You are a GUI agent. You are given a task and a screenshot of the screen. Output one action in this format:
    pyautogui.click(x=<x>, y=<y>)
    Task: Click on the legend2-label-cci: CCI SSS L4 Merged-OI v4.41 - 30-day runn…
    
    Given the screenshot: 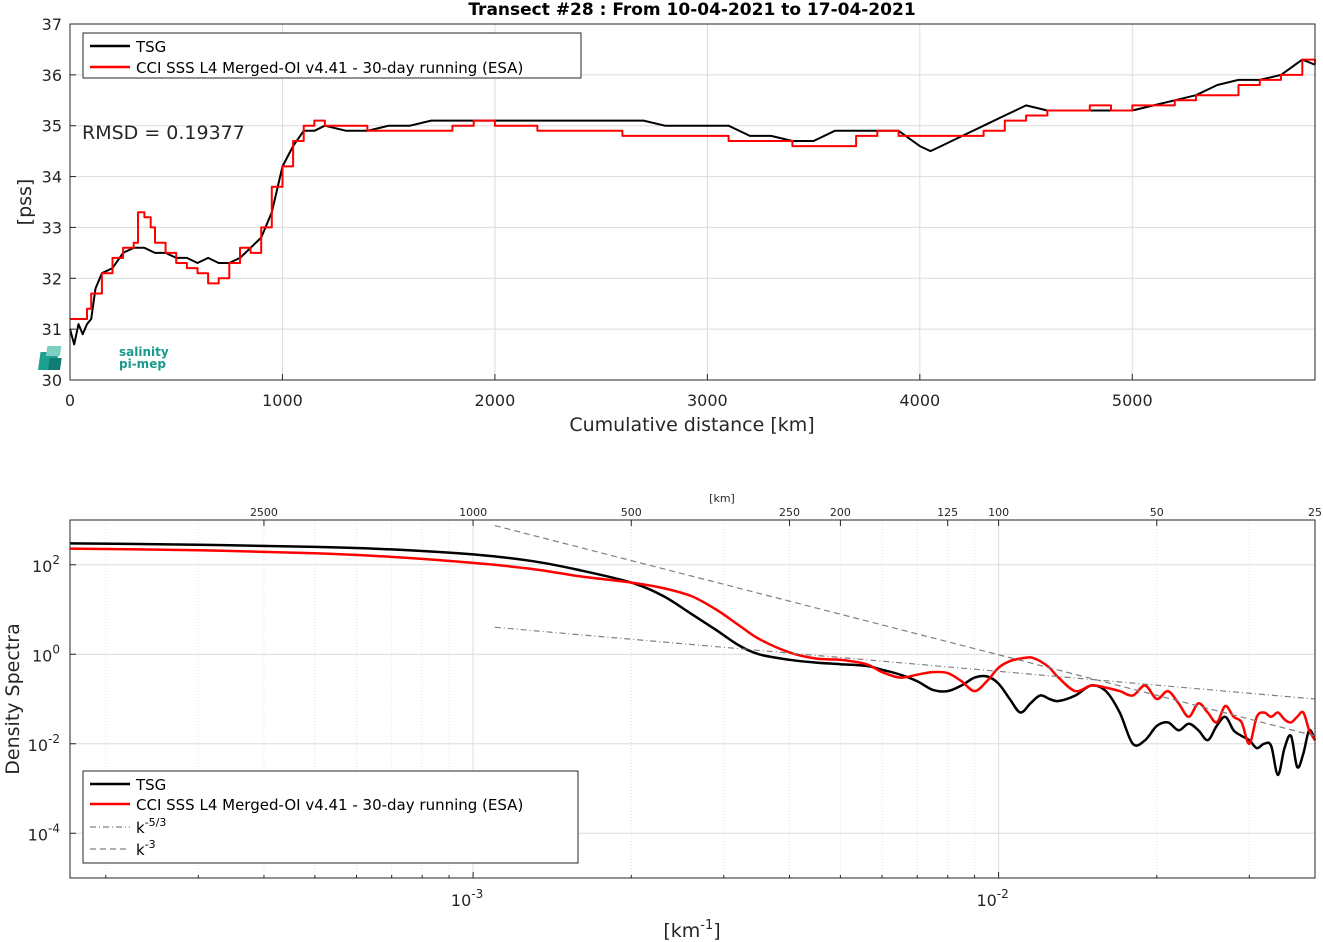 What is the action you would take?
    pyautogui.click(x=329, y=805)
    